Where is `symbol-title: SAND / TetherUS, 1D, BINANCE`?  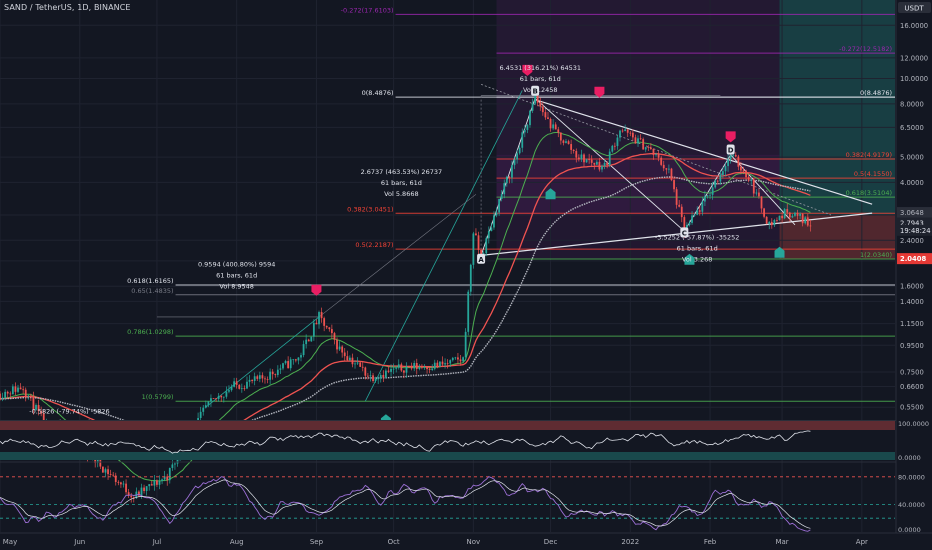 symbol-title: SAND / TetherUS, 1D, BINANCE is located at coordinates (67, 7).